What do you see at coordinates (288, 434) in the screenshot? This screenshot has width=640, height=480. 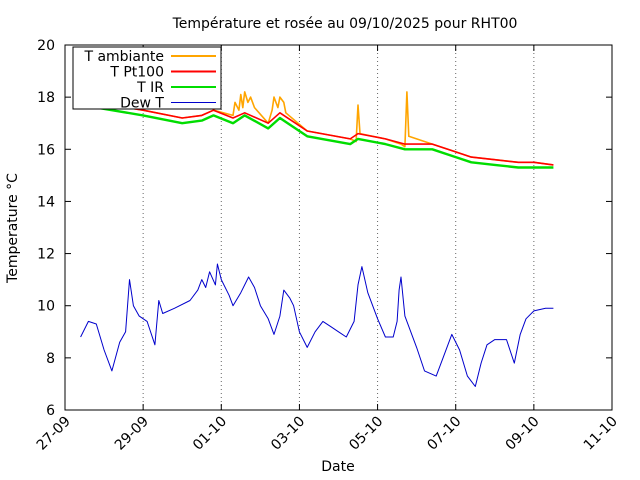 I see `x-tick-label: 03-10` at bounding box center [288, 434].